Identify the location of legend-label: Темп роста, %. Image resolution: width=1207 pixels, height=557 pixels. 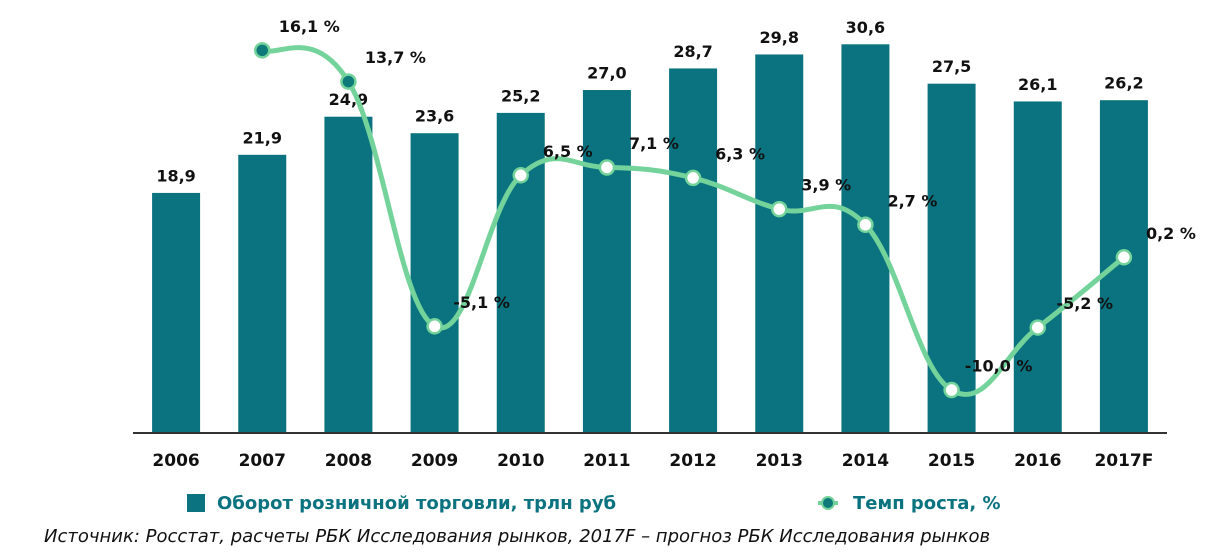
(927, 503).